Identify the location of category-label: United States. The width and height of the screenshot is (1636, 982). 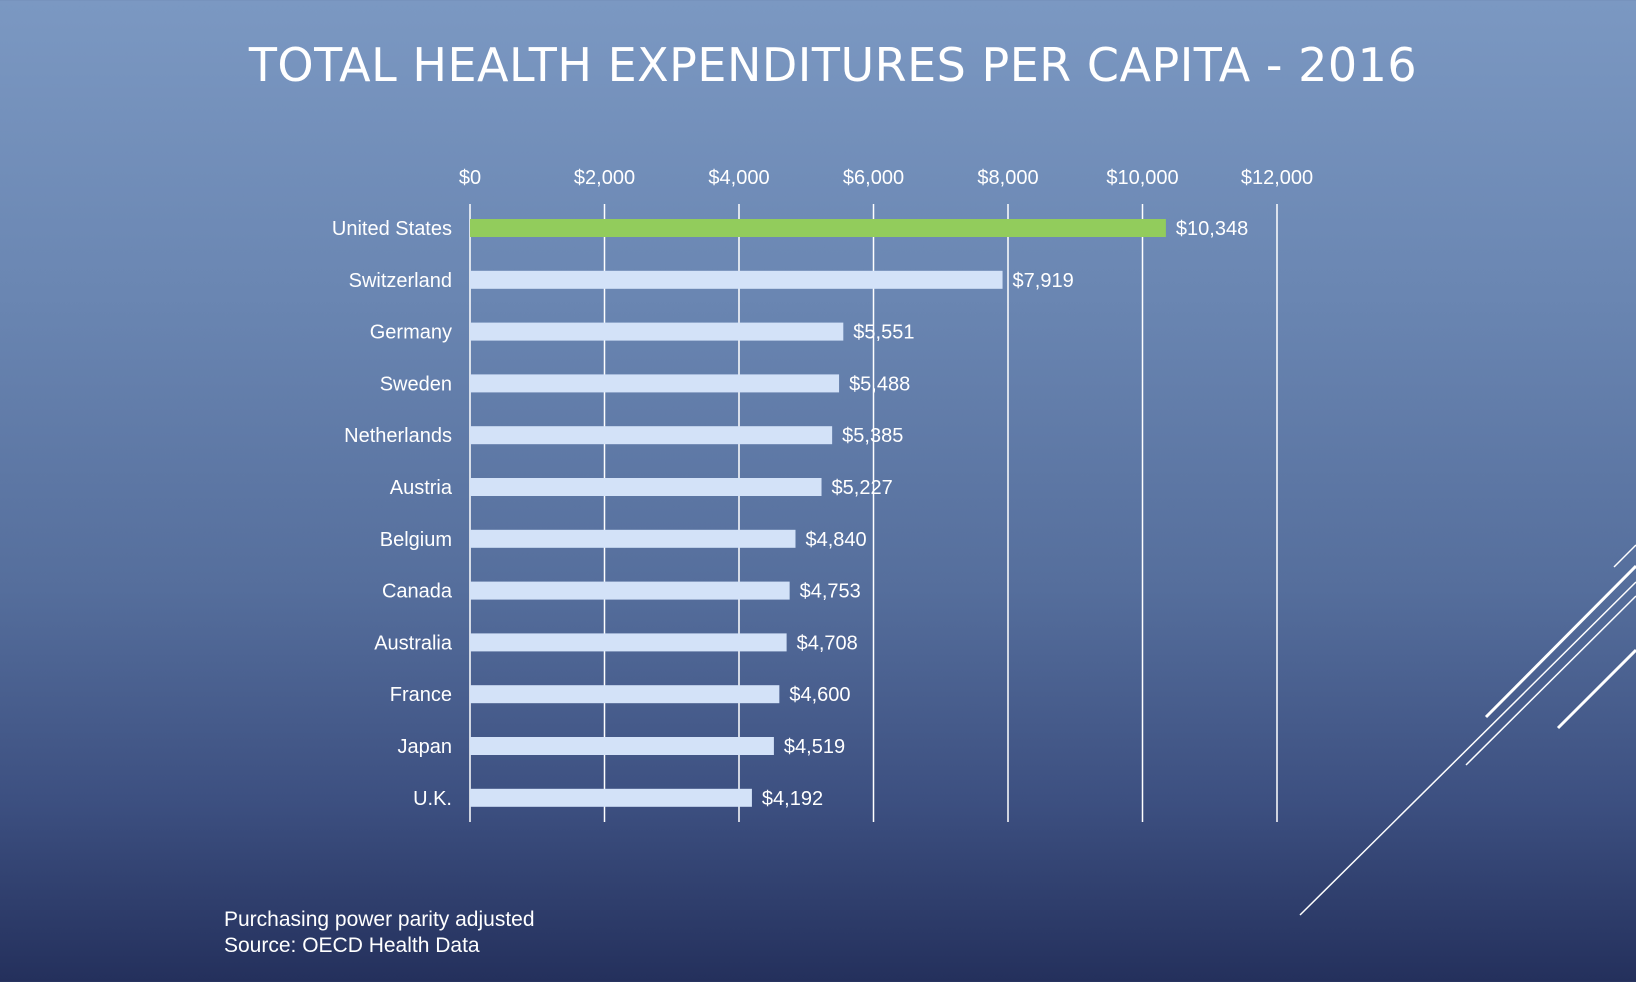
(392, 229).